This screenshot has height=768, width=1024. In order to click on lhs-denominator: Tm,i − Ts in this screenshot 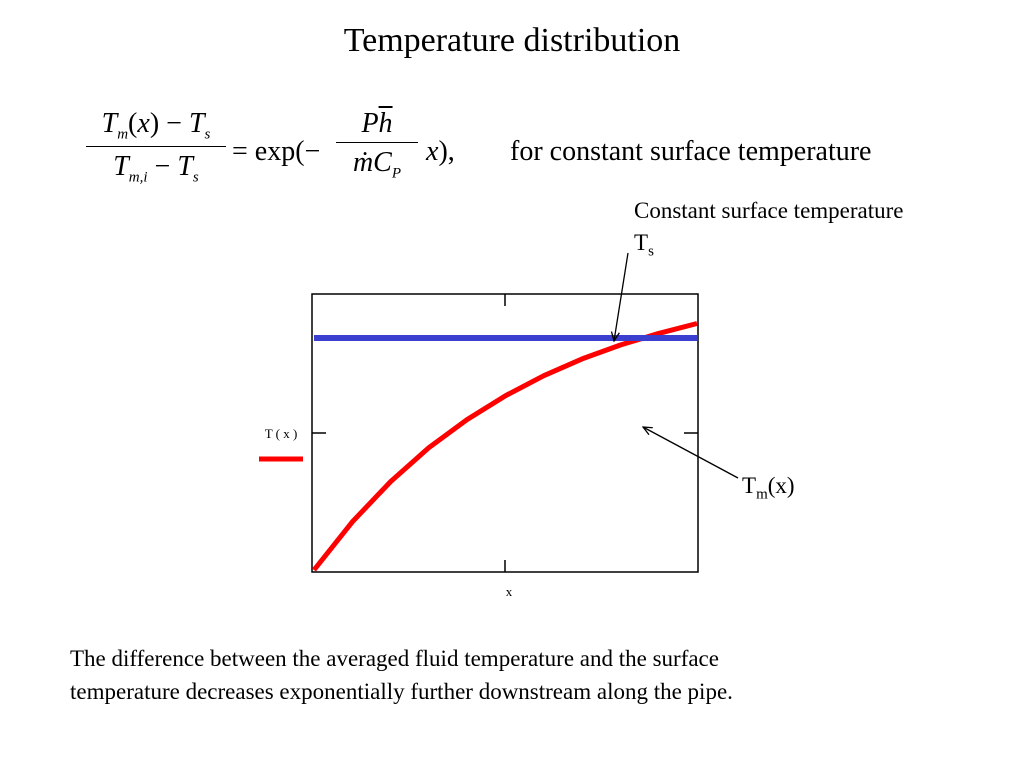, I will do `click(156, 168)`.